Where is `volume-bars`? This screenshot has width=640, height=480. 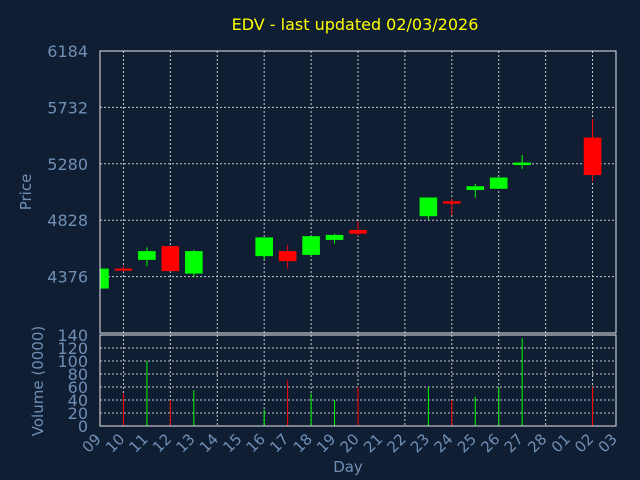
volume-bars is located at coordinates (358, 382).